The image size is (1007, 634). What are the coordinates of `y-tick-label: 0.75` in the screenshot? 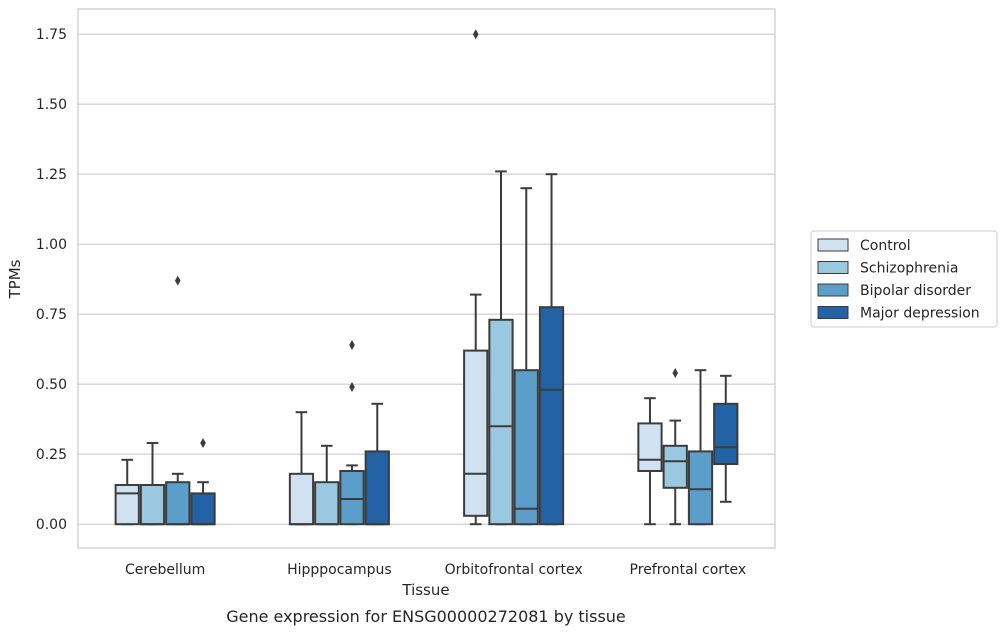 It's located at (51, 315).